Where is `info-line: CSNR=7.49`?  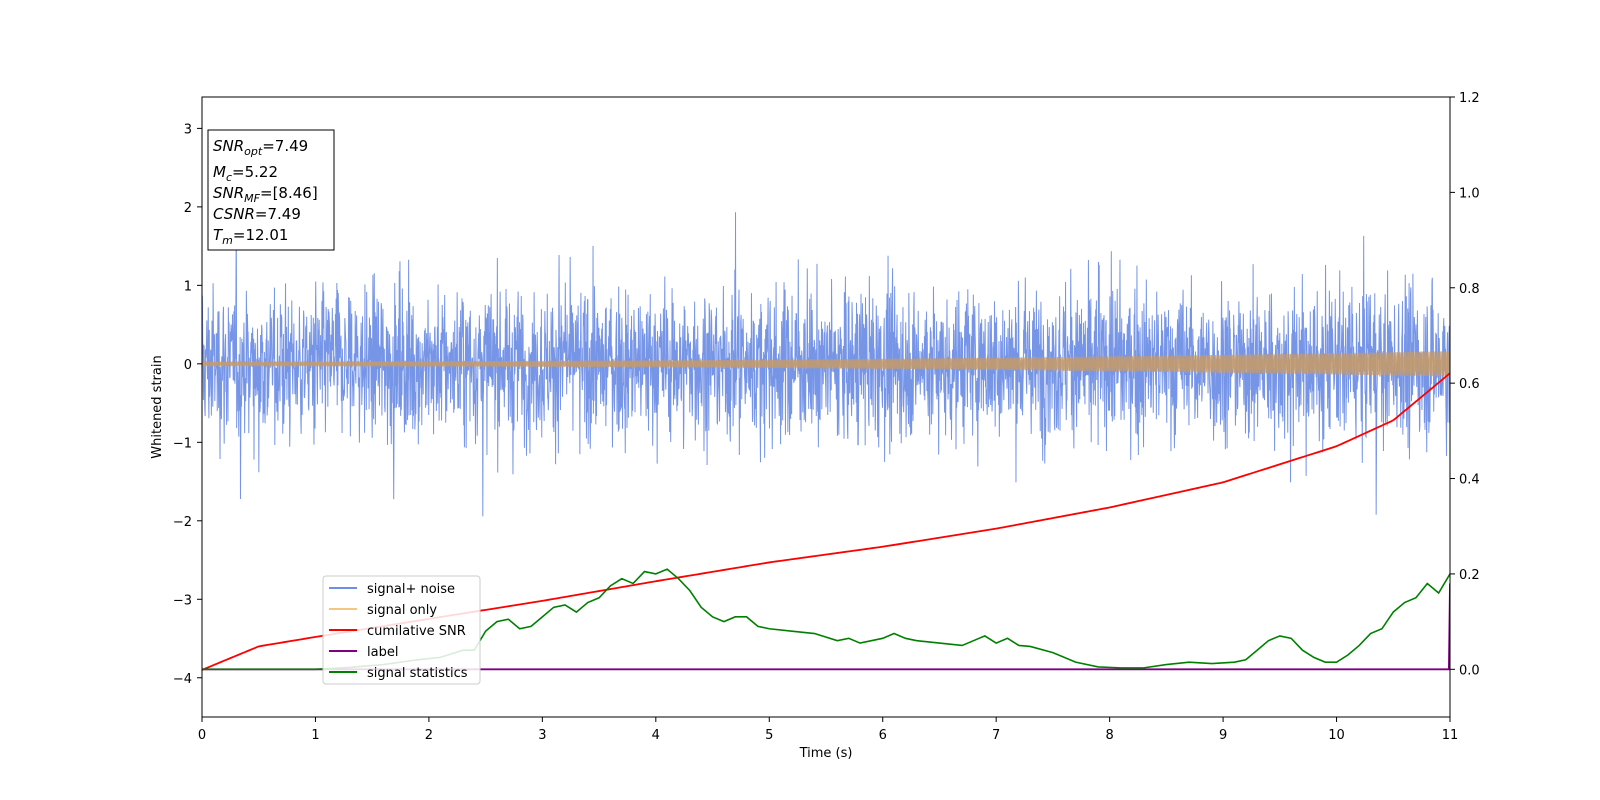 info-line: CSNR=7.49 is located at coordinates (257, 214).